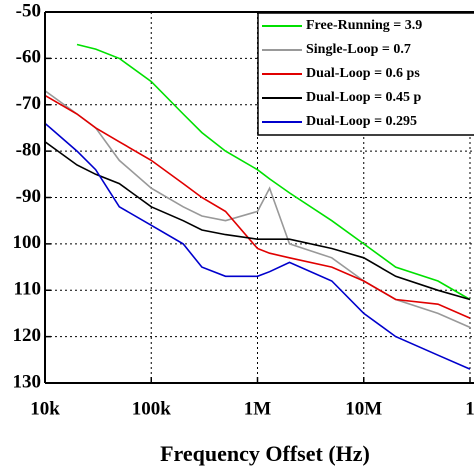 The height and width of the screenshot is (474, 474). What do you see at coordinates (364, 97) in the screenshot?
I see `legend-label: Dual-Loop = 0.45 p` at bounding box center [364, 97].